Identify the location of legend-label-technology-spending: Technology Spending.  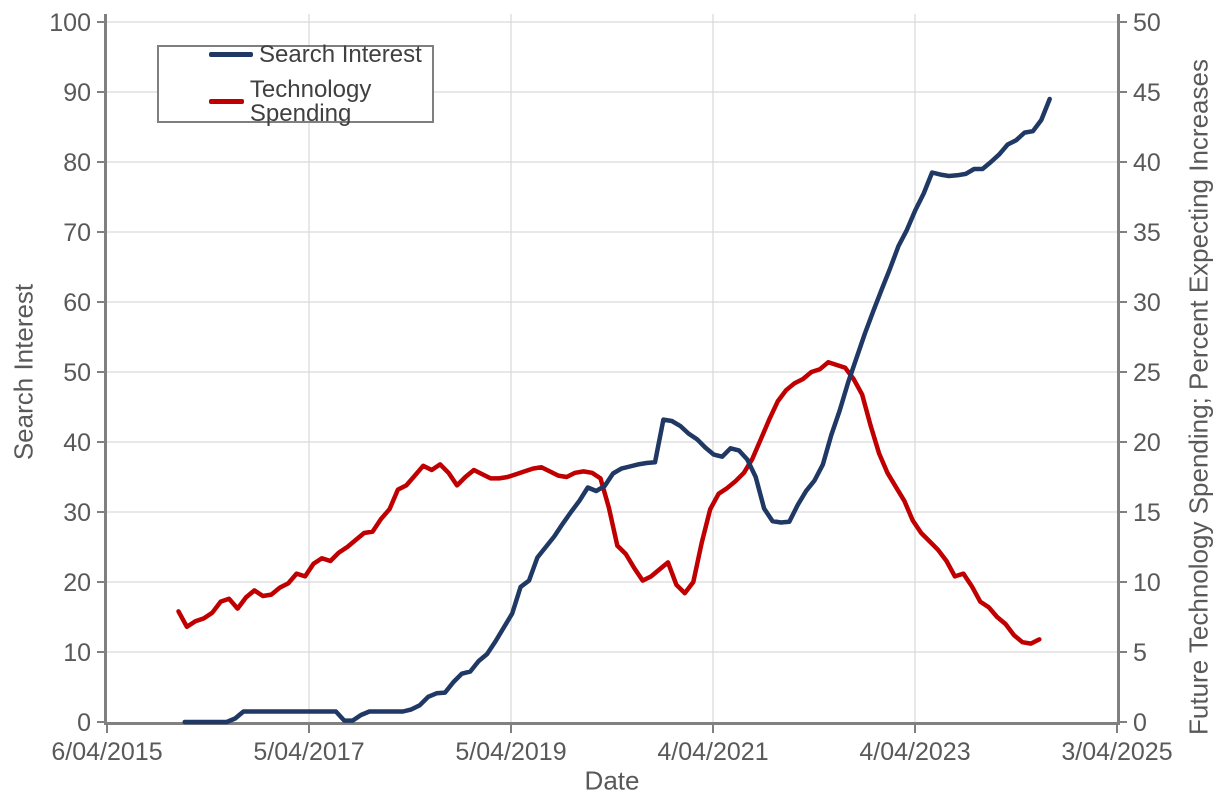
(310, 101).